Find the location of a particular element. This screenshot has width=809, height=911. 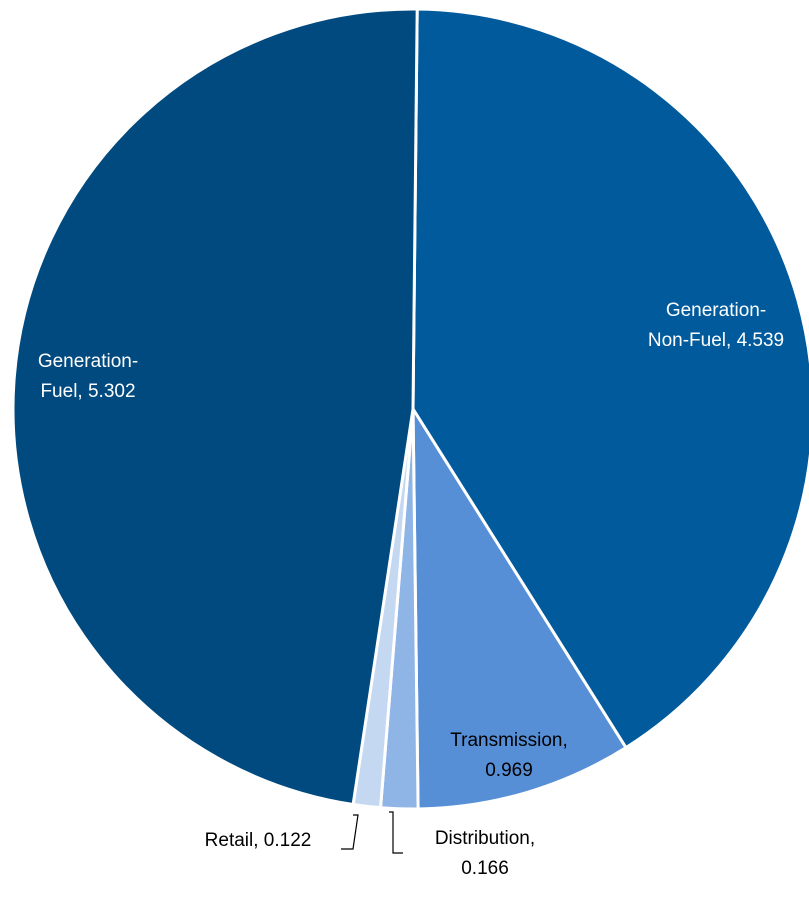

data-label-line: 0.166 is located at coordinates (485, 868).